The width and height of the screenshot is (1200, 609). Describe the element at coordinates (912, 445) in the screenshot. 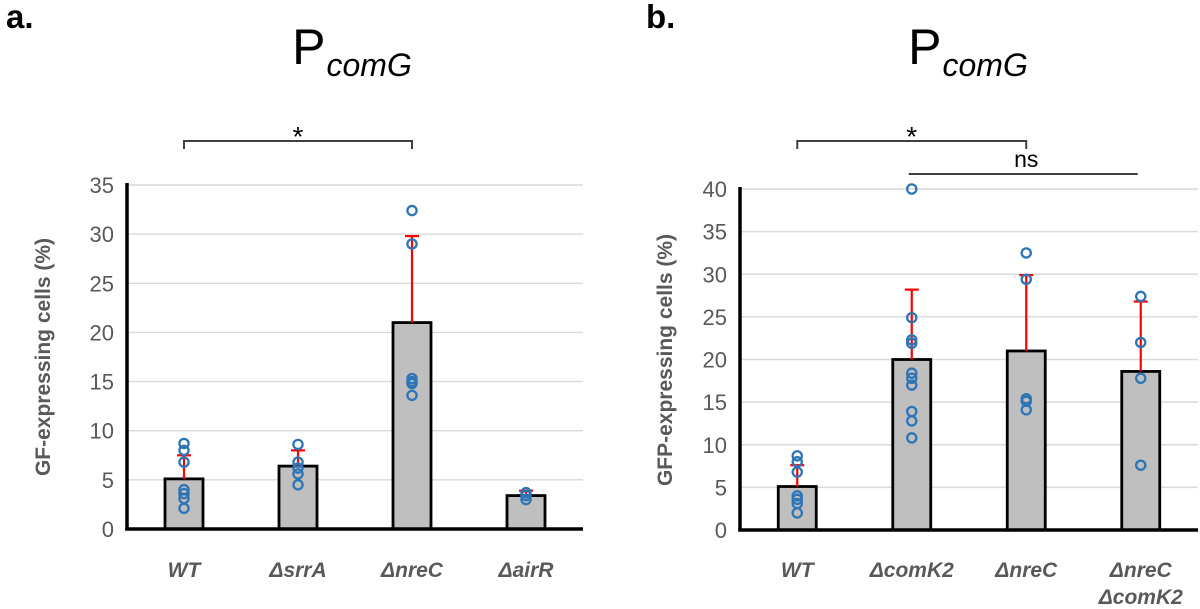

I see `bar-ΔcomK2` at that location.